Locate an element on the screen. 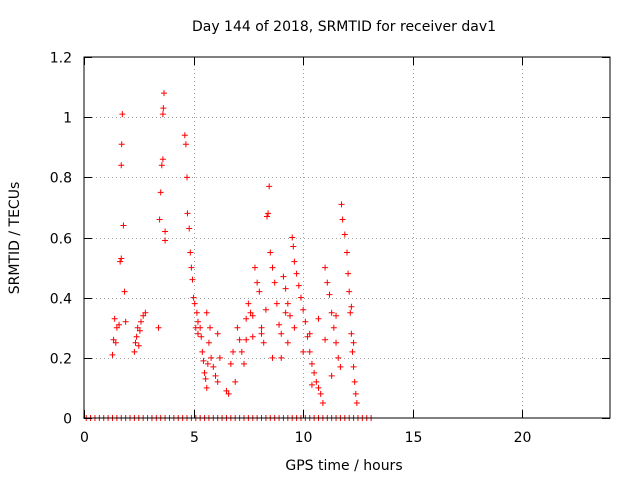  x-tick-label: 20 is located at coordinates (523, 438).